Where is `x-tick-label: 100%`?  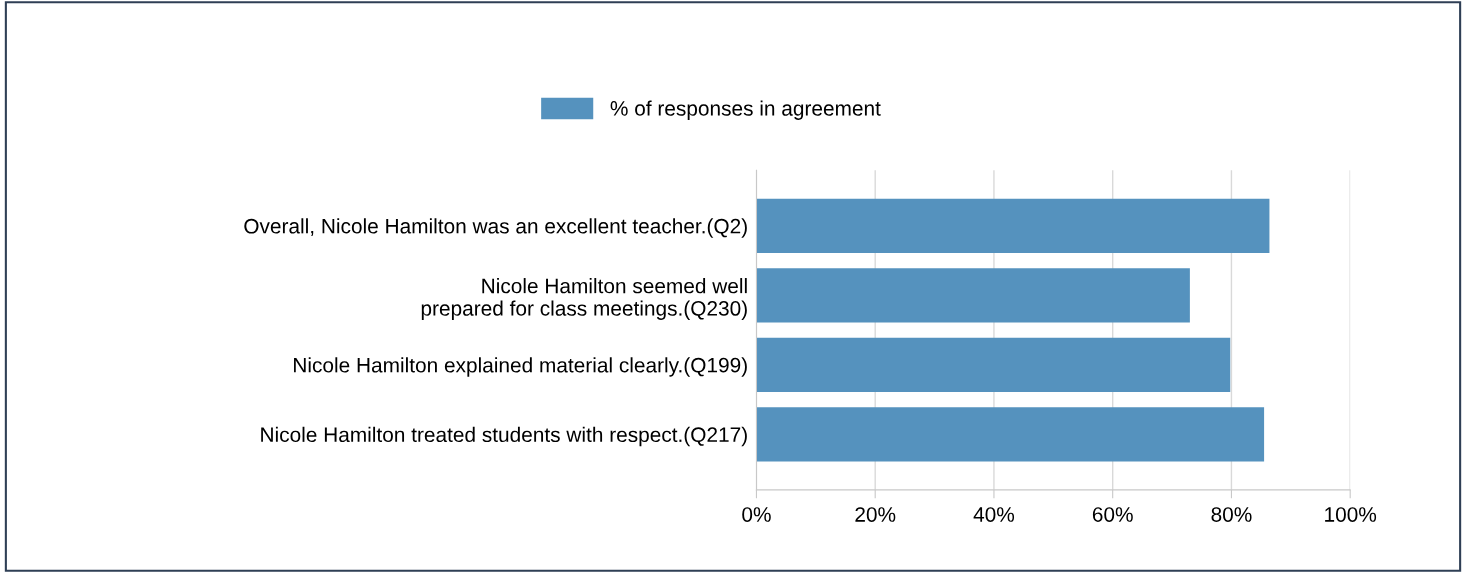
x-tick-label: 100% is located at coordinates (1351, 514).